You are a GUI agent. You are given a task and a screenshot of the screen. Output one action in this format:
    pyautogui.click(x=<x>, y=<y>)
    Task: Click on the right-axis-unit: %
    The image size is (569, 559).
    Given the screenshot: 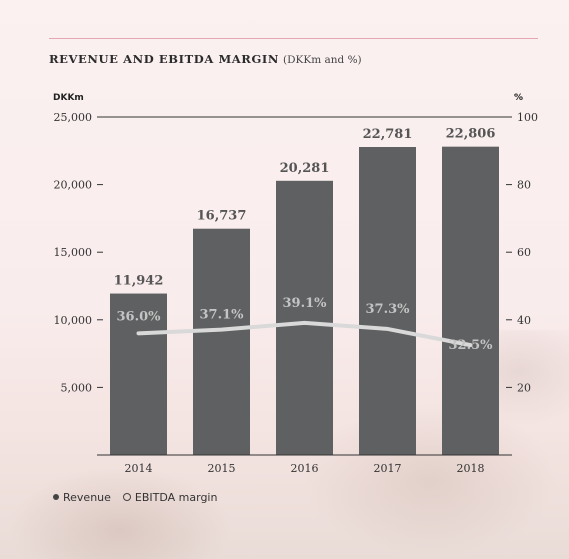 What is the action you would take?
    pyautogui.click(x=519, y=98)
    